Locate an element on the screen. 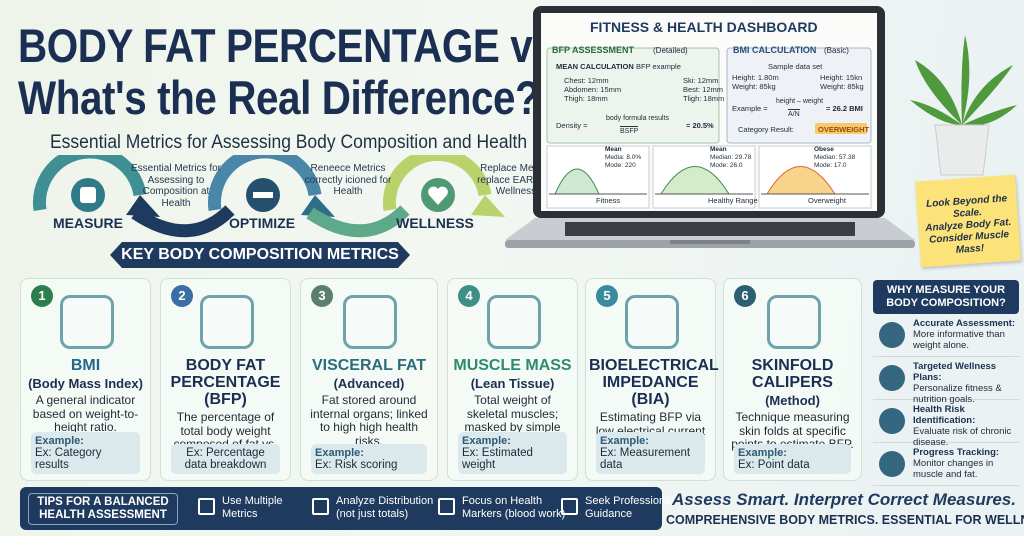  card-subtitle: (Method) is located at coordinates (792, 400).